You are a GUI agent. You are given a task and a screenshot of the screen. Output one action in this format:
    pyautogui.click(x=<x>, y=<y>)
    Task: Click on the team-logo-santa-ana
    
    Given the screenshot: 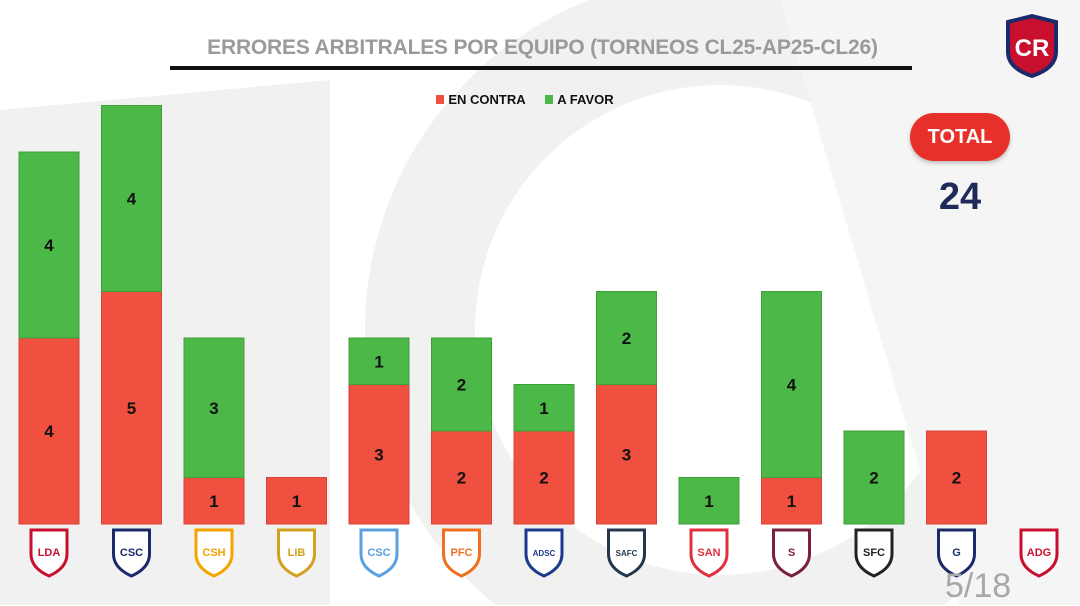 What is the action you would take?
    pyautogui.click(x=626, y=553)
    